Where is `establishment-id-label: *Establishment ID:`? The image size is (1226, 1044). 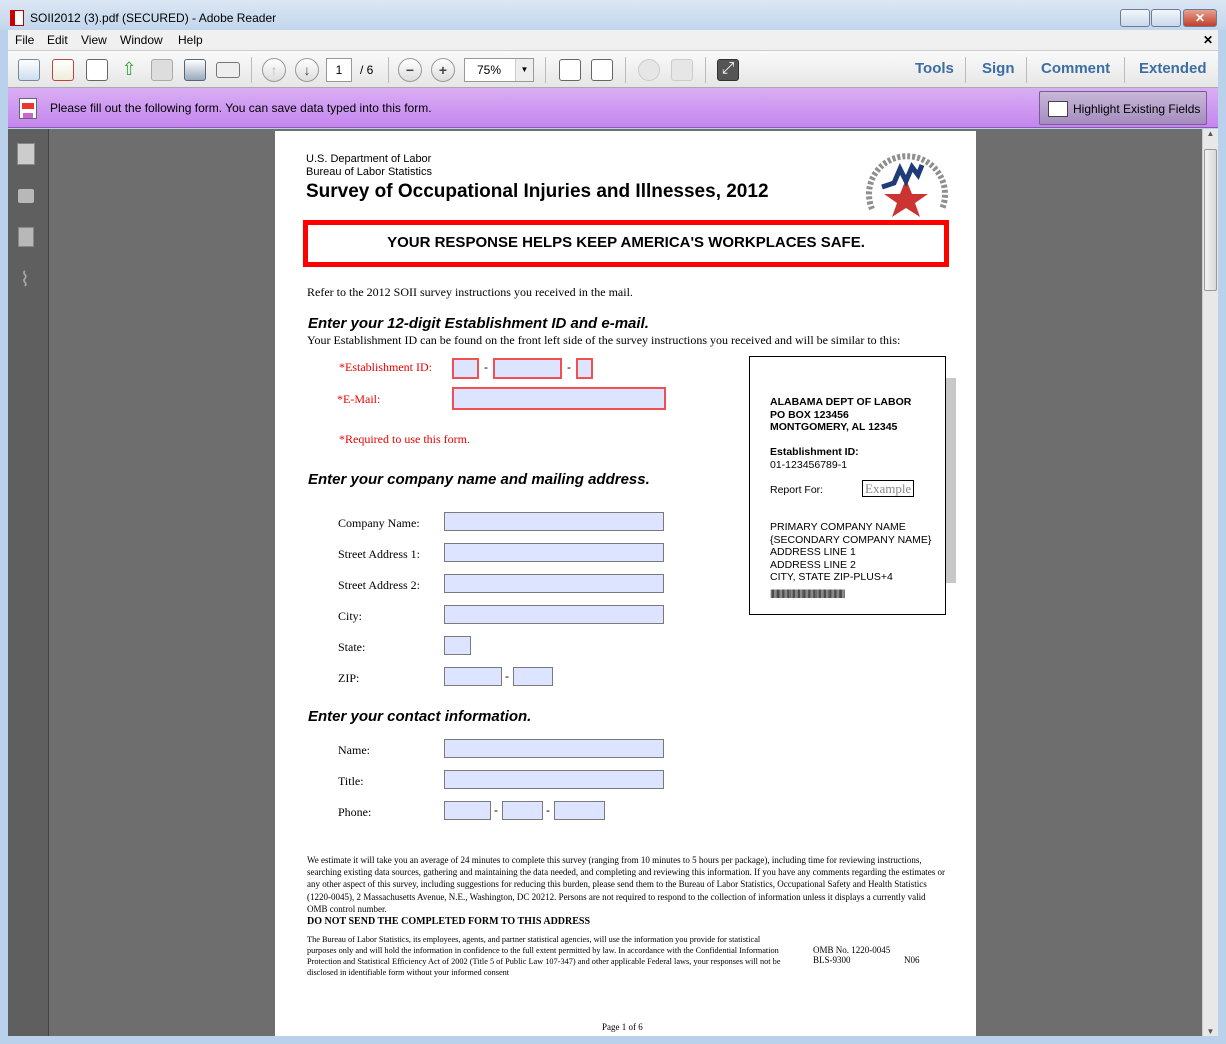
establishment-id-label: *Establishment ID: is located at coordinates (385, 367).